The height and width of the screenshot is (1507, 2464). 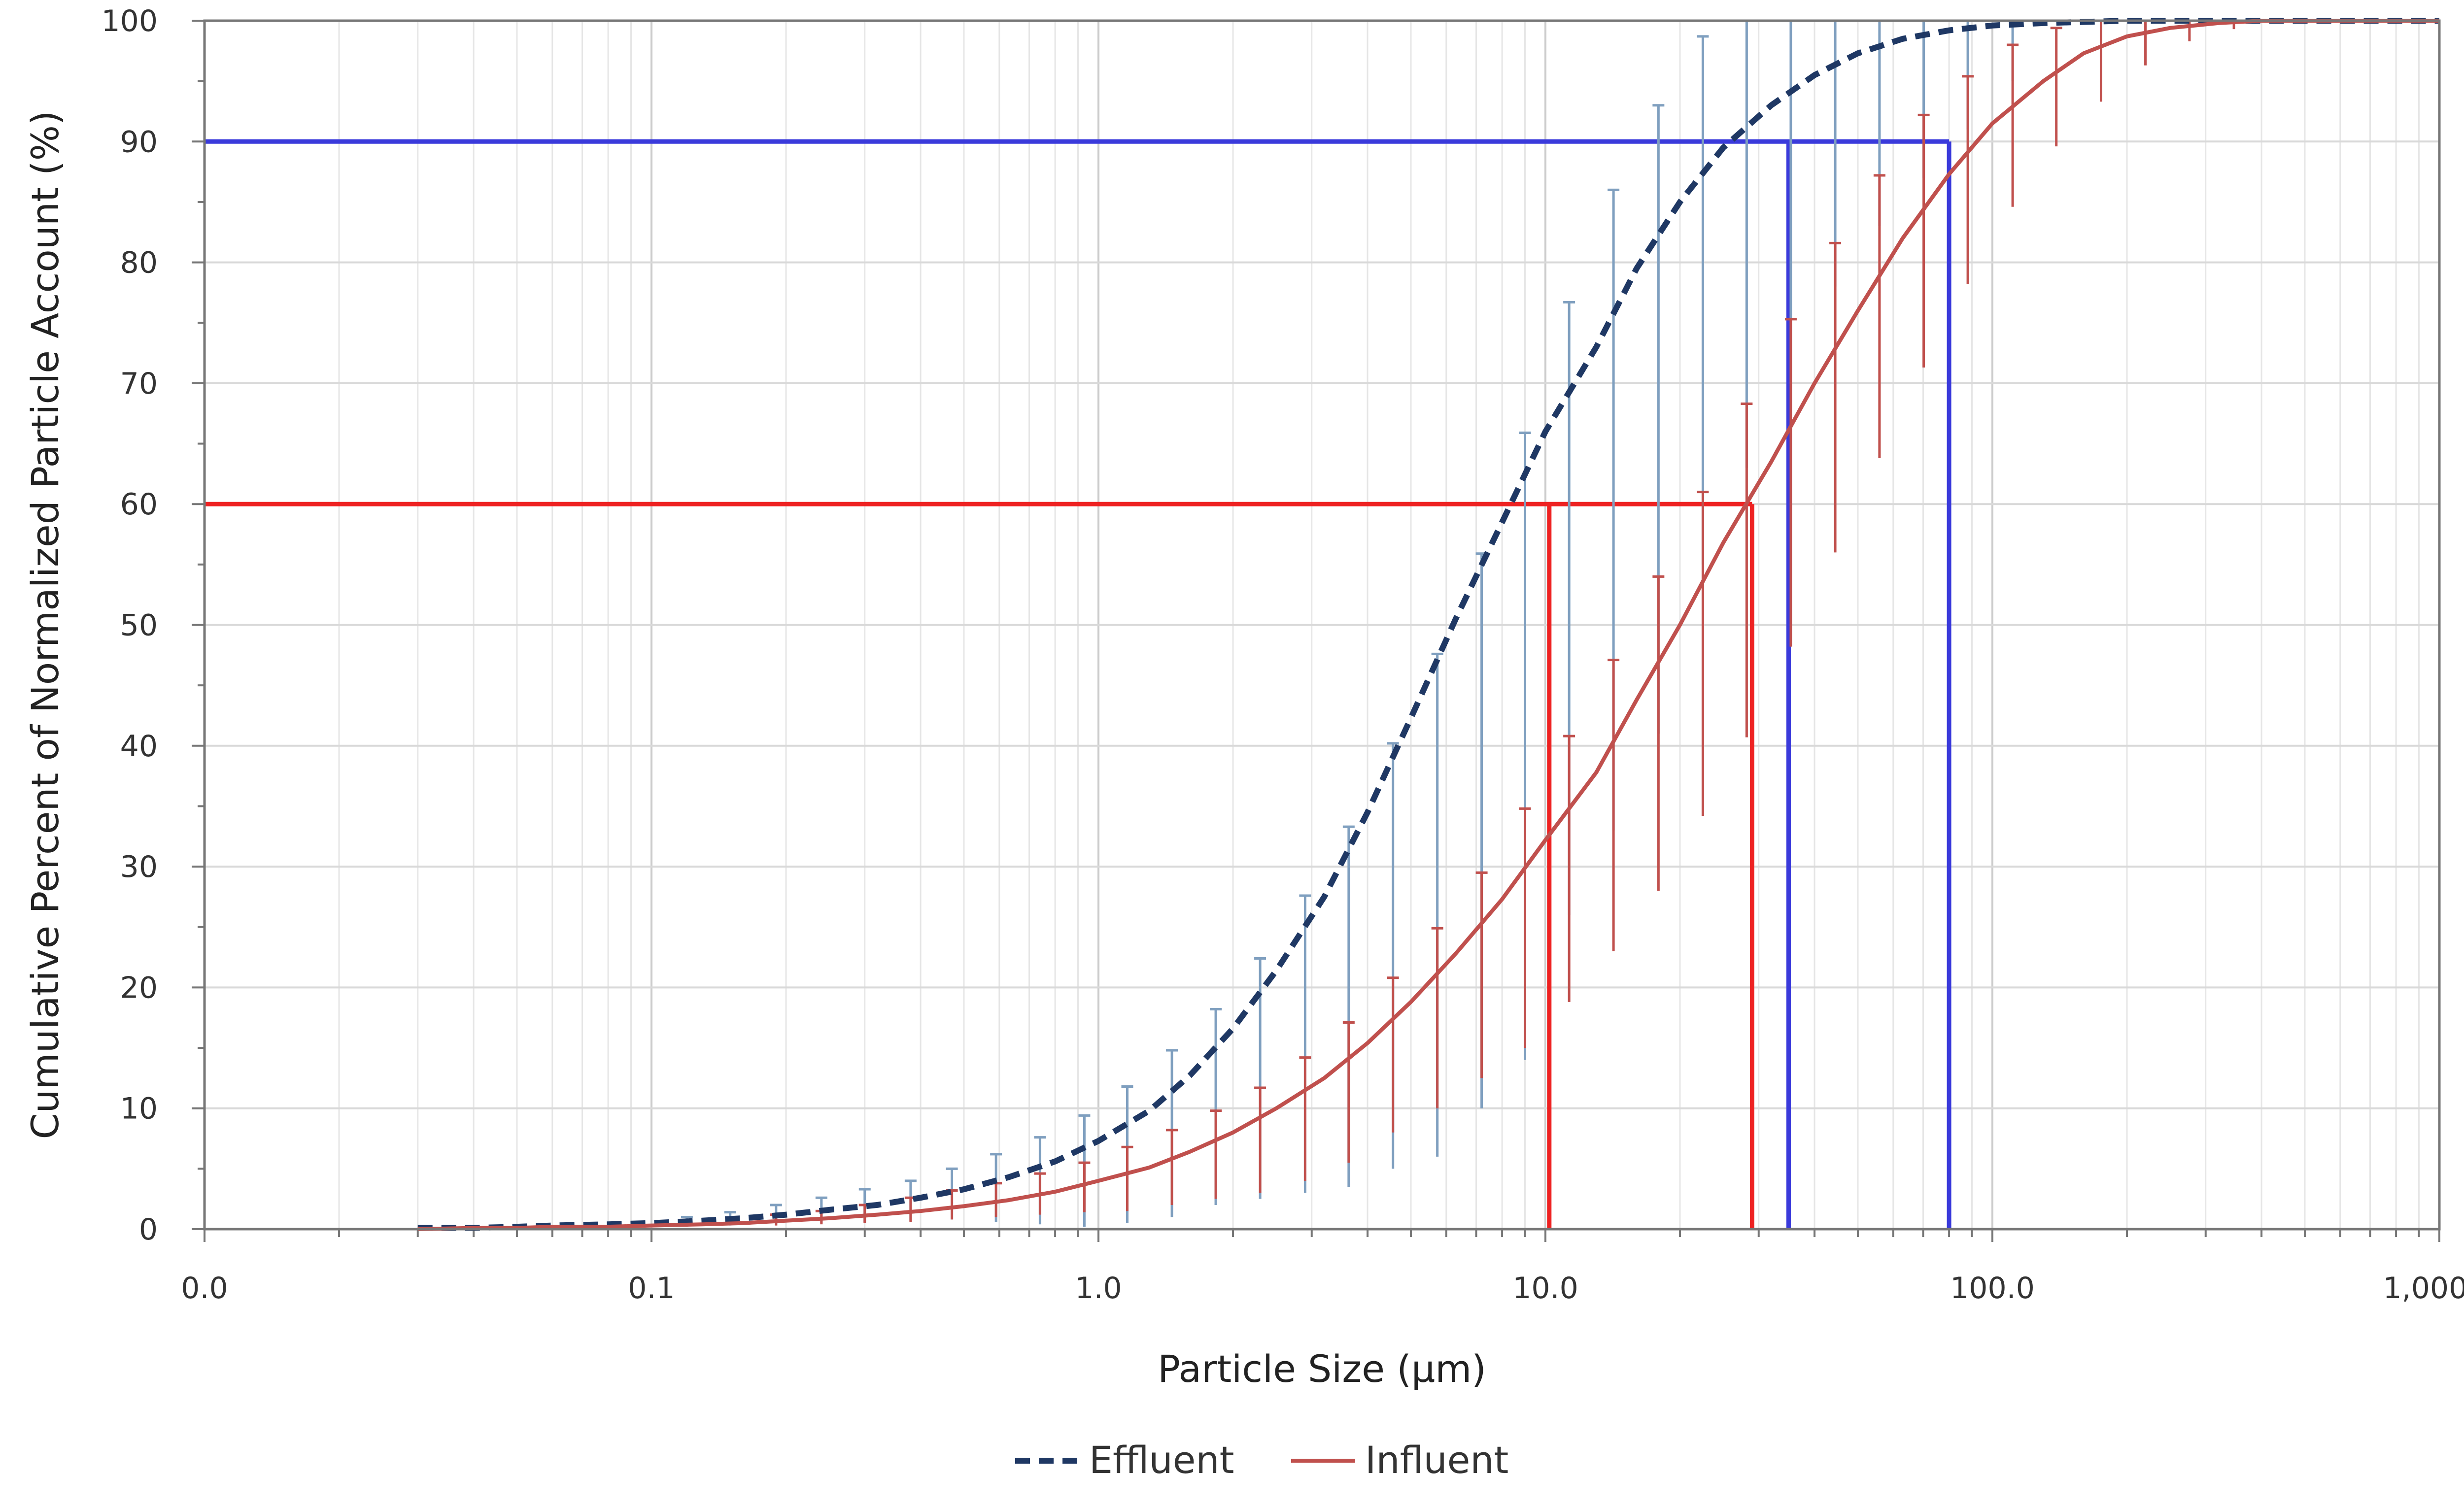 I want to click on x-axis-ticks: 0.0 0.1 1.0 10.0 100.0 1,000.0, so click(x=1322, y=1267).